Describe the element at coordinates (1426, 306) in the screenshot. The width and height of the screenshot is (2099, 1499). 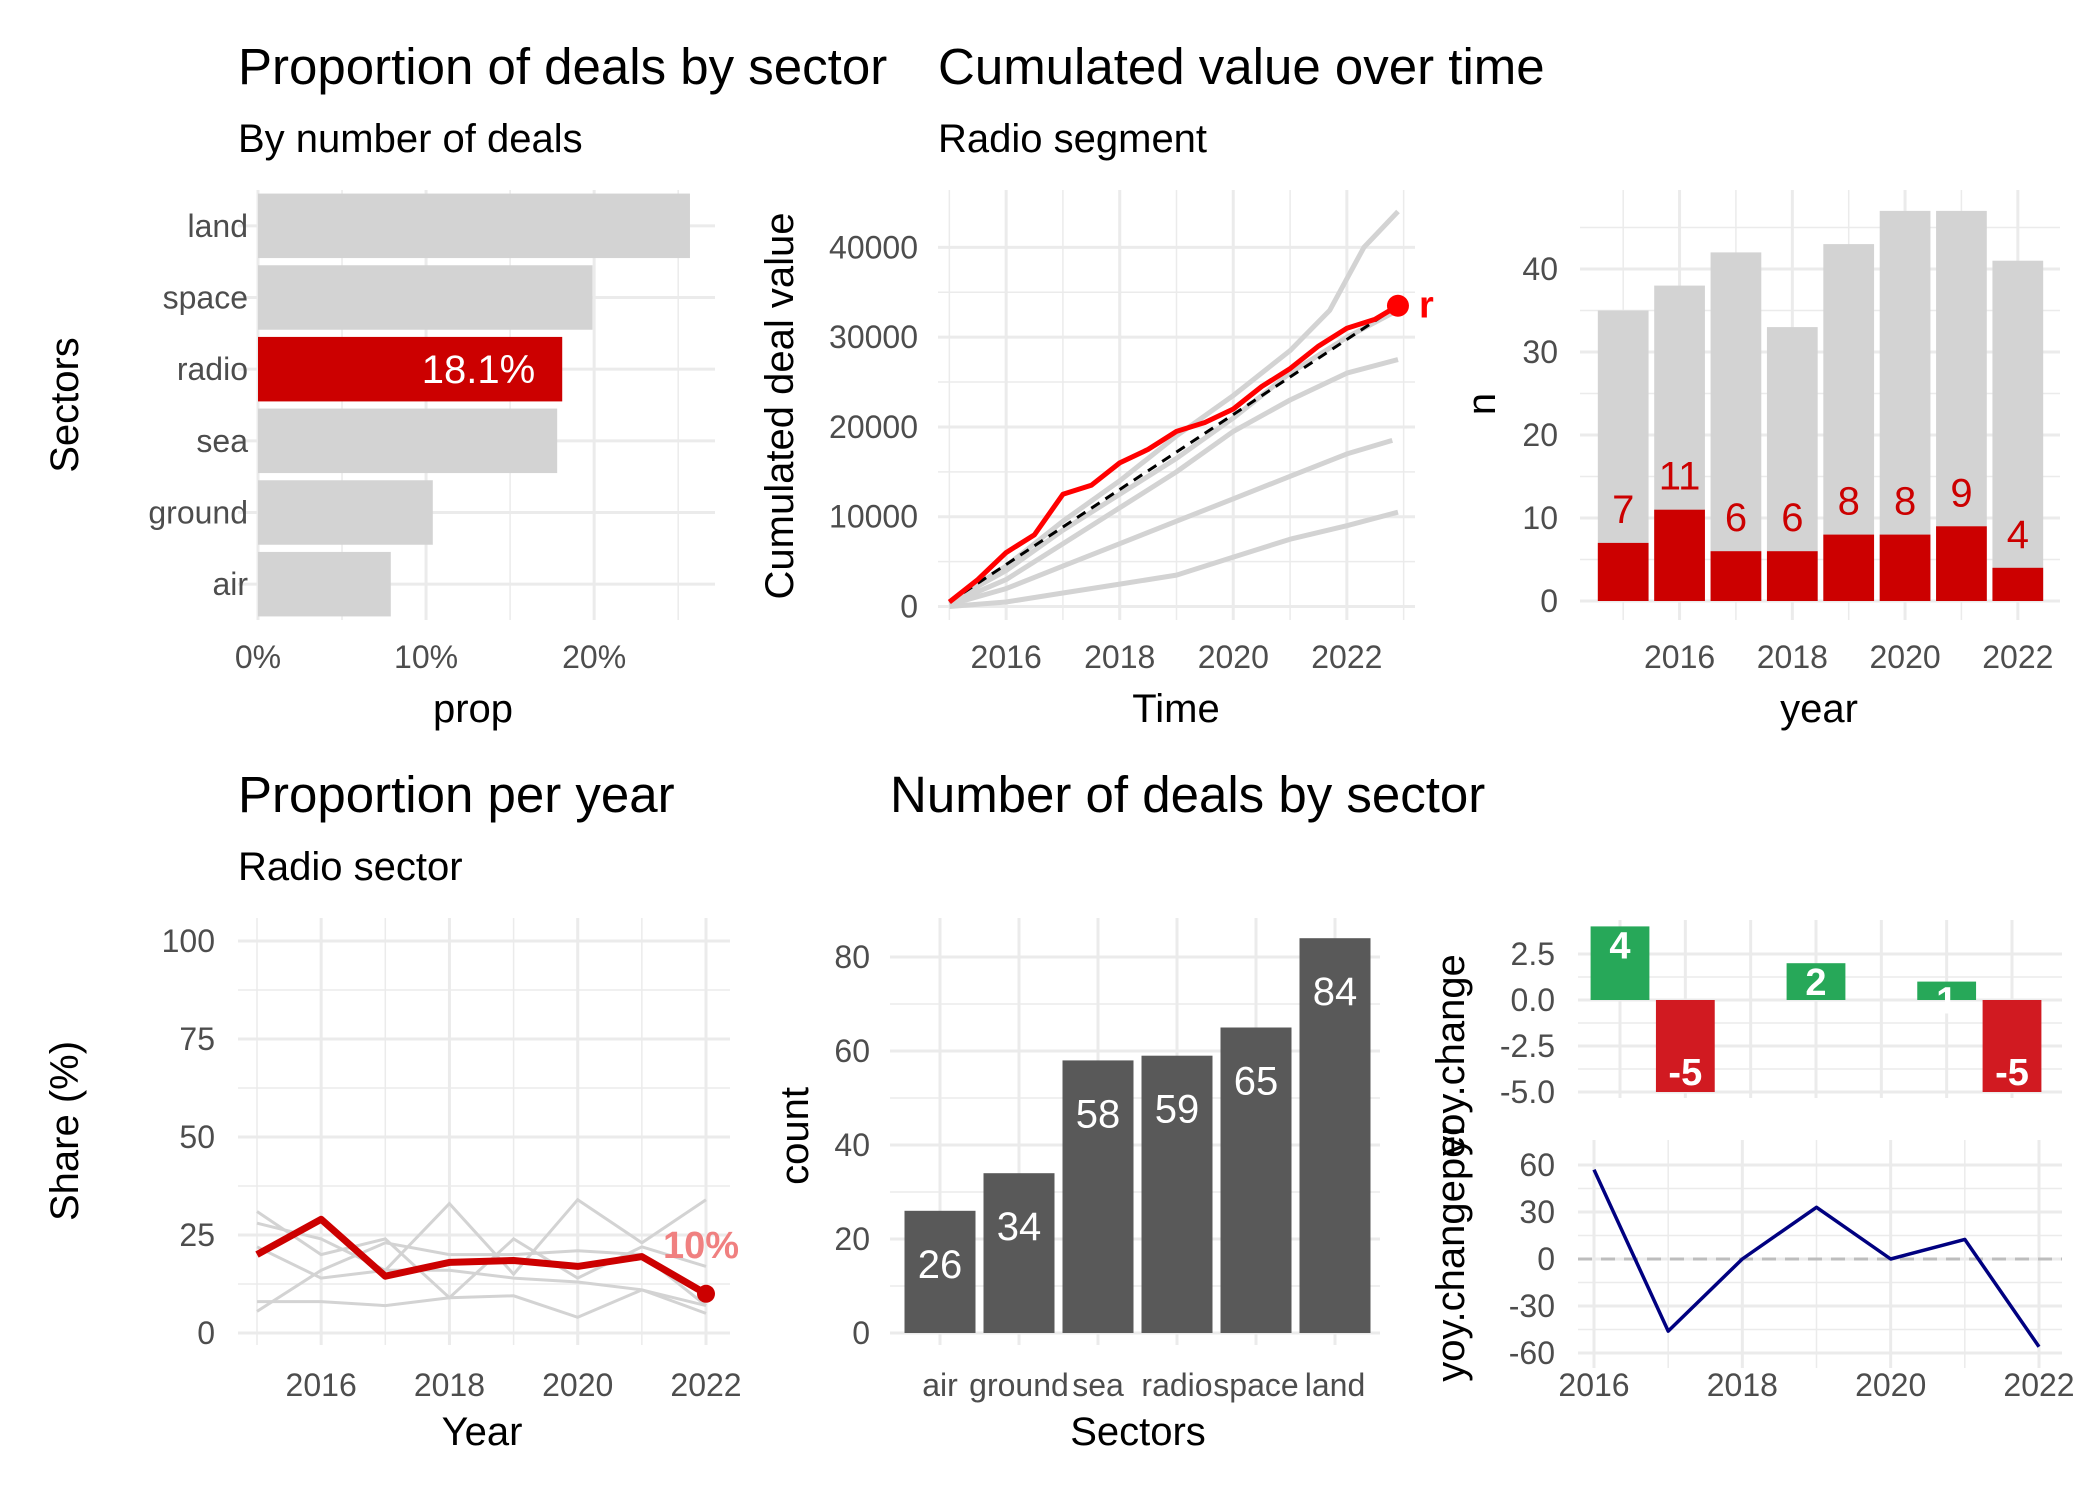
I see `end-label: r` at that location.